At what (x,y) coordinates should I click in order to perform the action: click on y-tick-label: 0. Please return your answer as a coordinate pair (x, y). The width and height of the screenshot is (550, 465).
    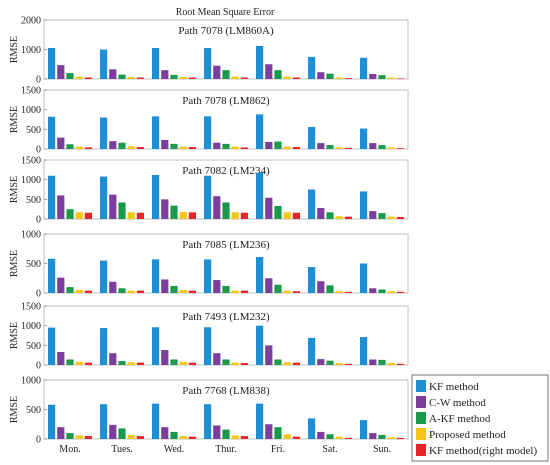
    Looking at the image, I should click on (38, 366).